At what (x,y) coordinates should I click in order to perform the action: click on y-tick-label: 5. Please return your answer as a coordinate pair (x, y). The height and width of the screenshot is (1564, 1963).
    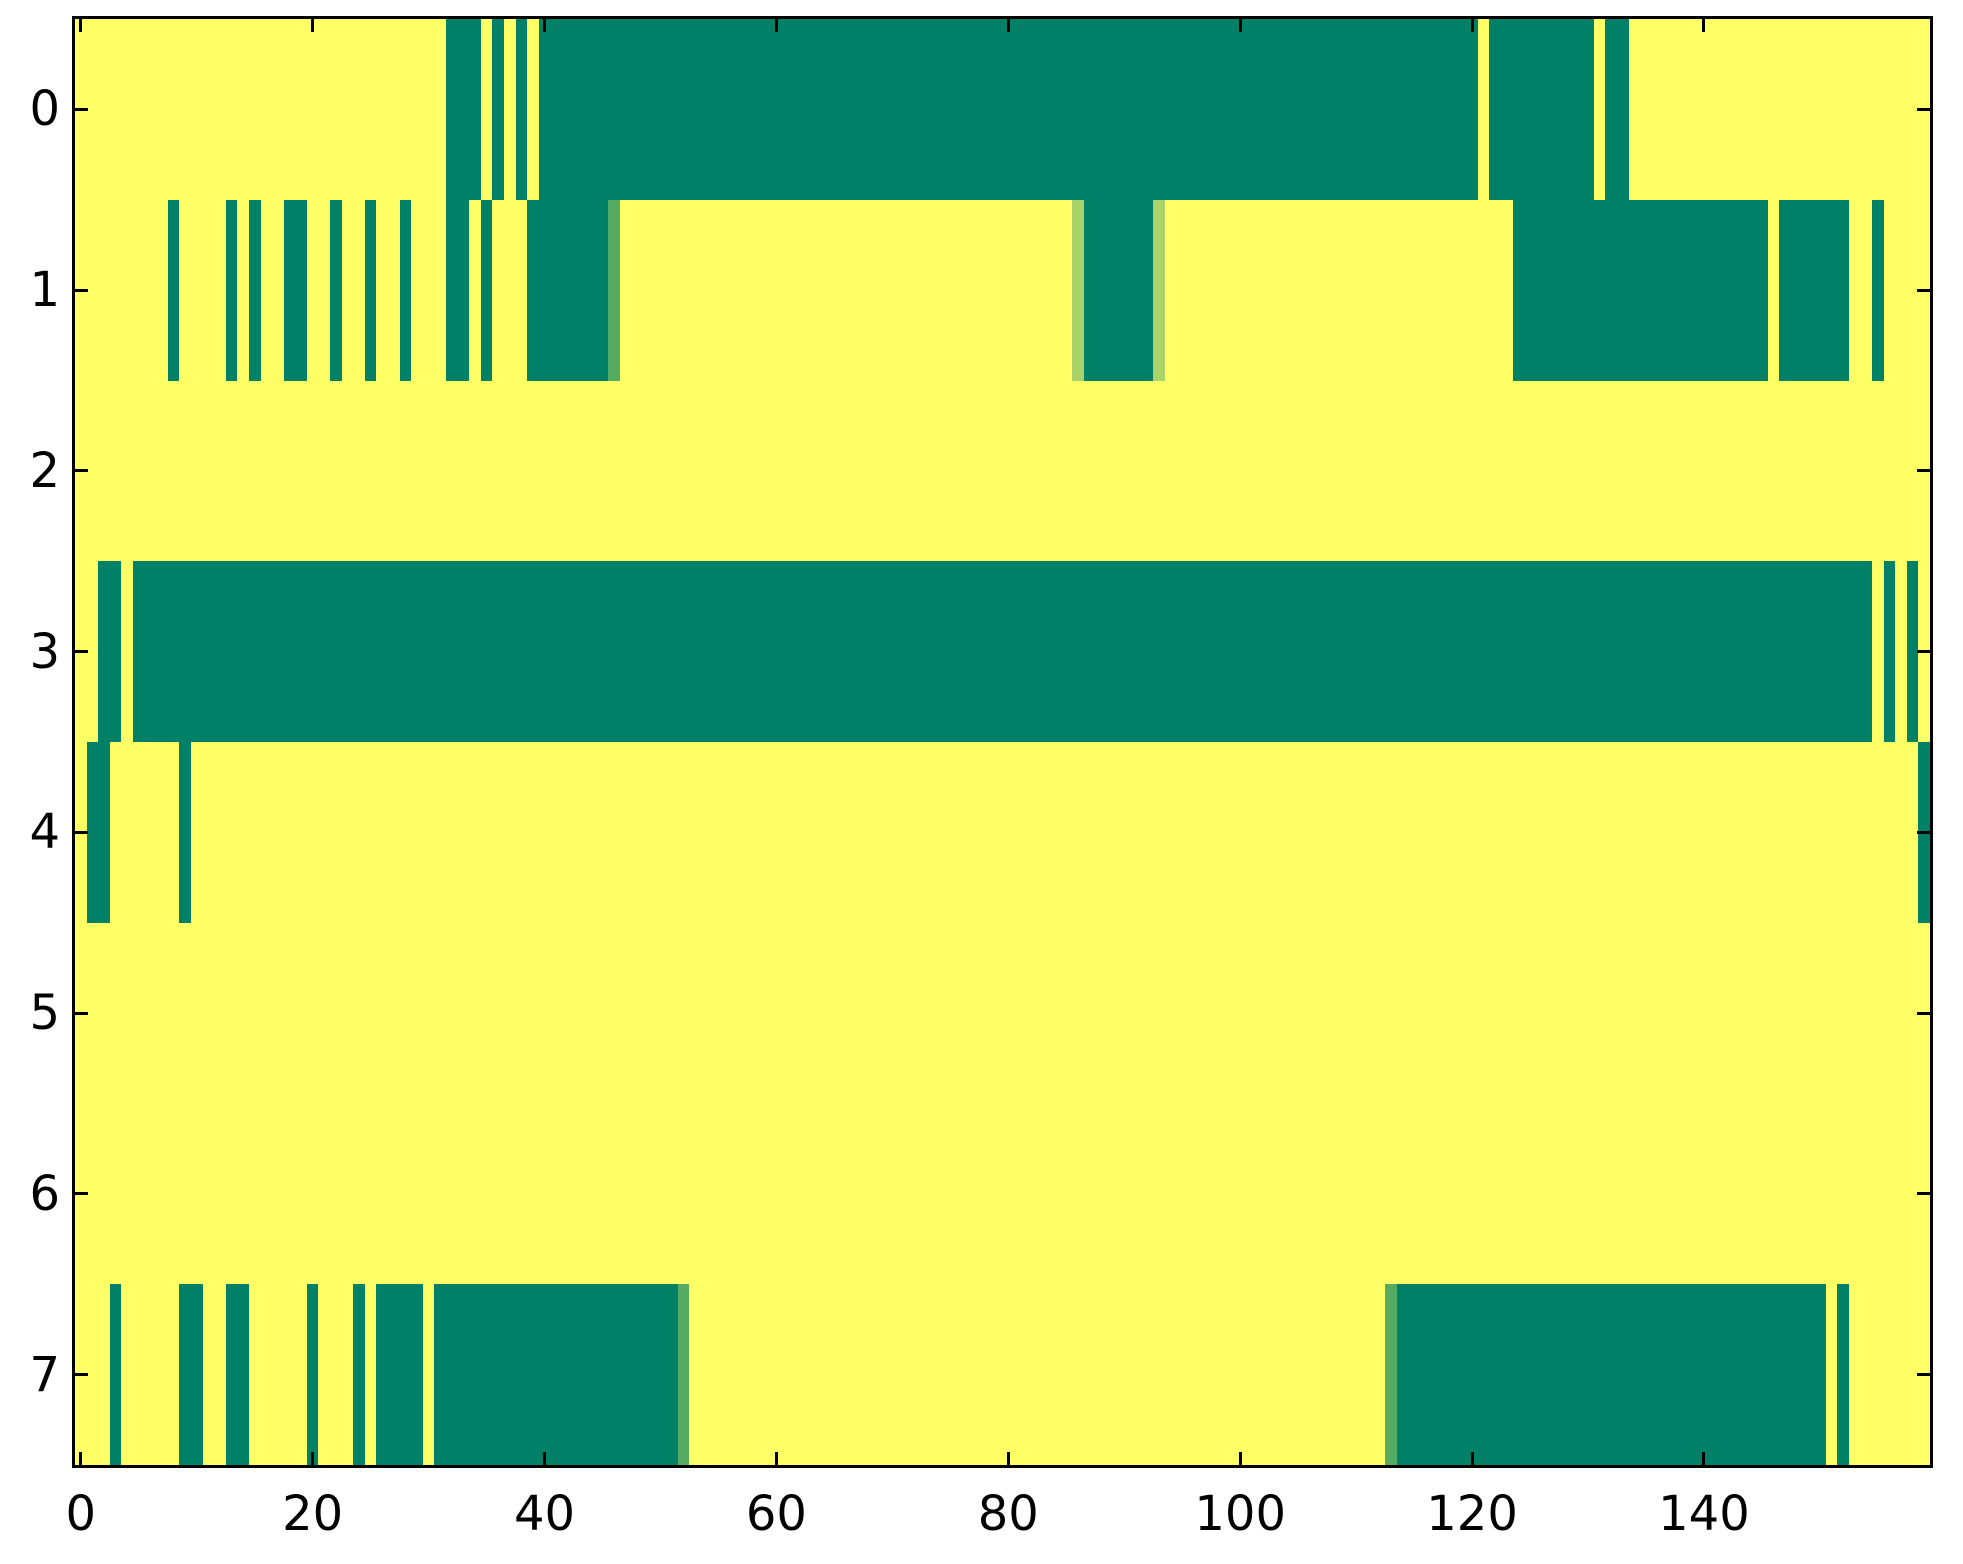
    Looking at the image, I should click on (44, 1013).